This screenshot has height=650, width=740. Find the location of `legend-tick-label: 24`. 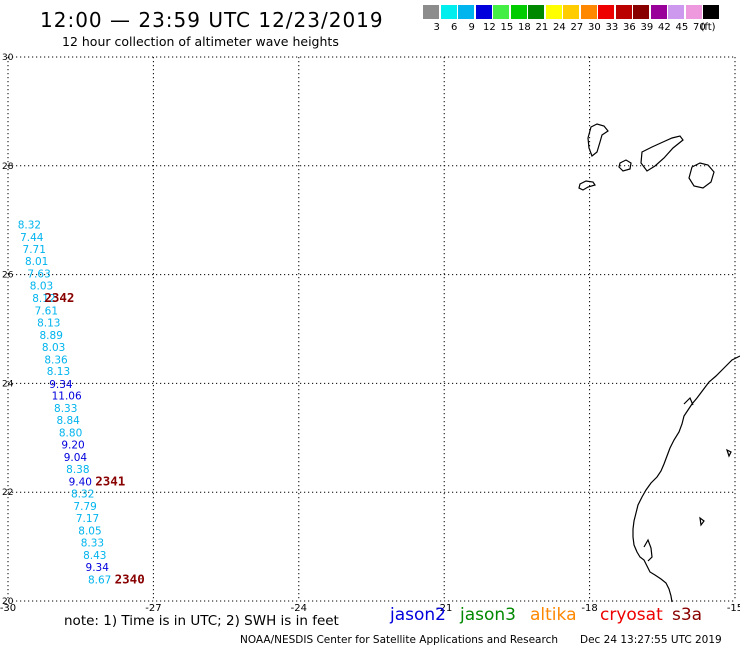

legend-tick-label: 24 is located at coordinates (559, 27).